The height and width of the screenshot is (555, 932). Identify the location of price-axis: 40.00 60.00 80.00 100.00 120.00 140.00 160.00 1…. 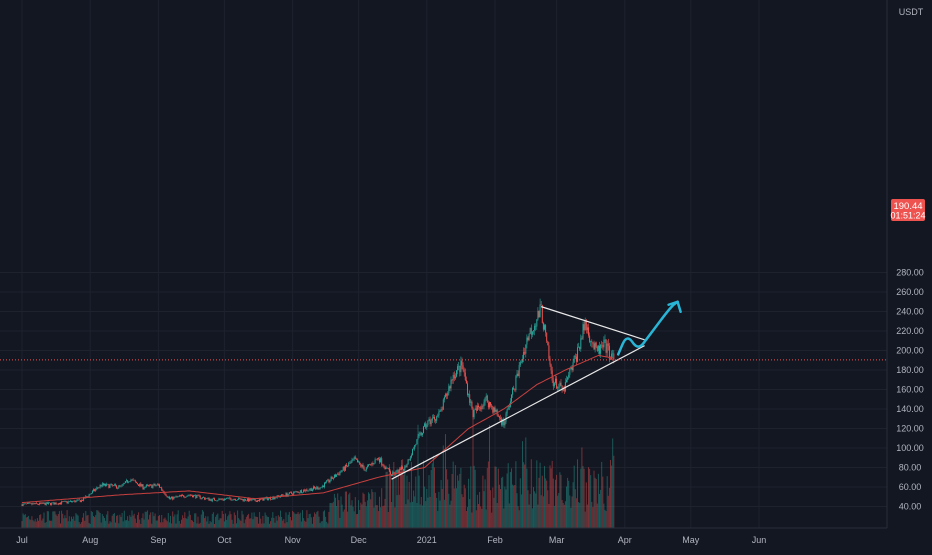
(910, 390).